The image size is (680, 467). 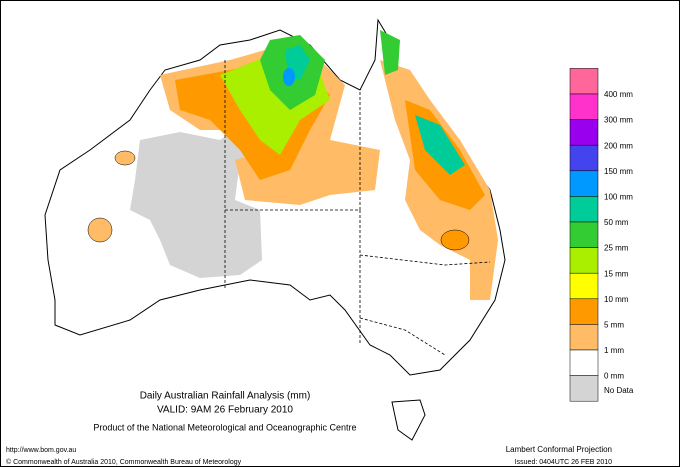 What do you see at coordinates (618, 145) in the screenshot?
I see `legend-label: 200 mm` at bounding box center [618, 145].